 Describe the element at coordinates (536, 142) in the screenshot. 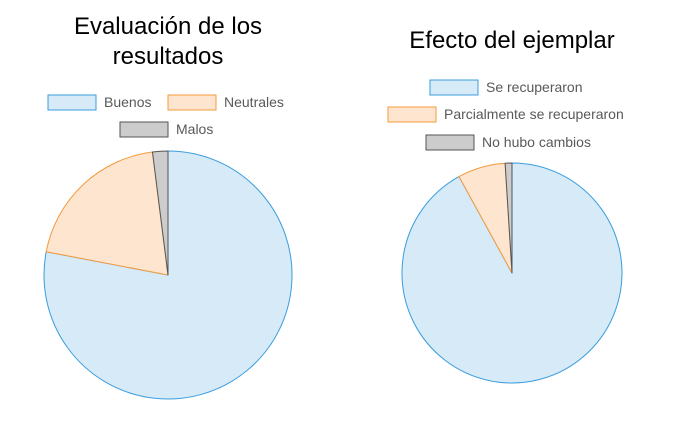

I see `legend-label-no-hubo-cambios: No hubo cambios` at that location.